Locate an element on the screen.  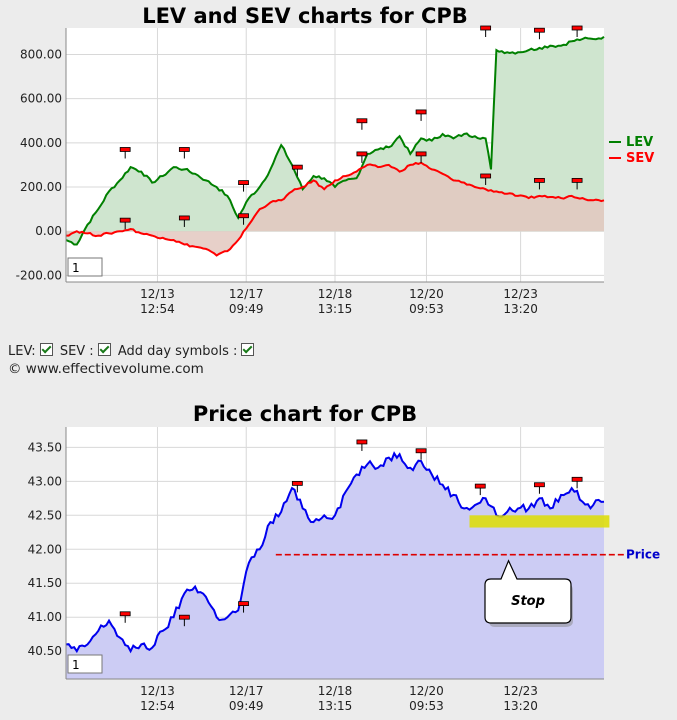
sev-checkbox is located at coordinates (104, 349).